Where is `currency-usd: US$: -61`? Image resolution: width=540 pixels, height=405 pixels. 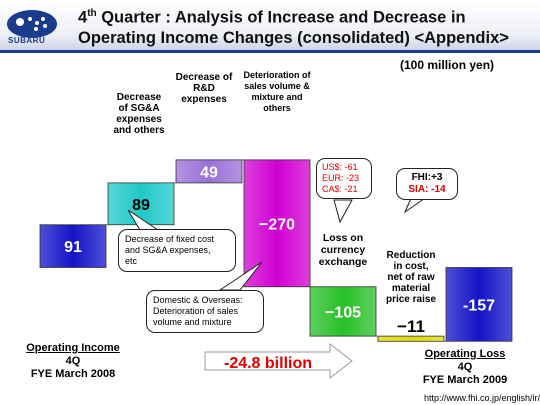
currency-usd: US$: -61 is located at coordinates (340, 167).